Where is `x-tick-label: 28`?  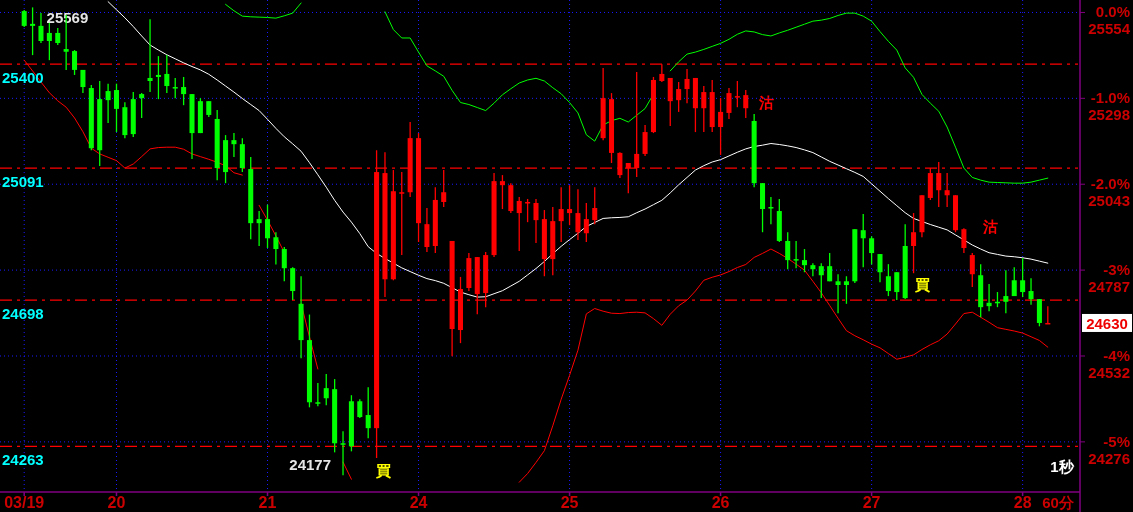 x-tick-label: 28 is located at coordinates (1022, 502).